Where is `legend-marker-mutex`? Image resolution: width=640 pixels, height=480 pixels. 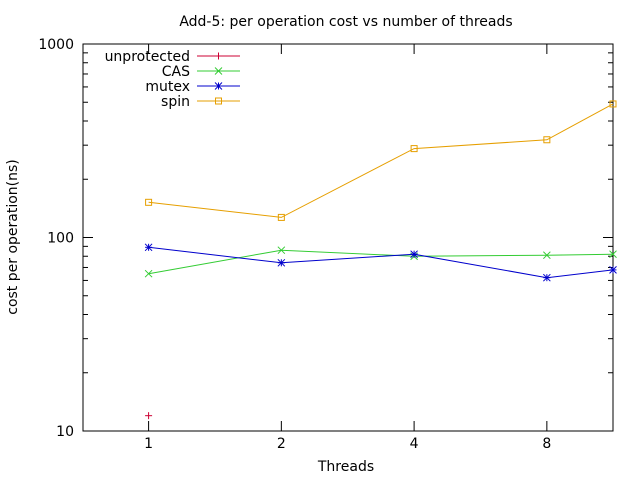
legend-marker-mutex is located at coordinates (218, 86).